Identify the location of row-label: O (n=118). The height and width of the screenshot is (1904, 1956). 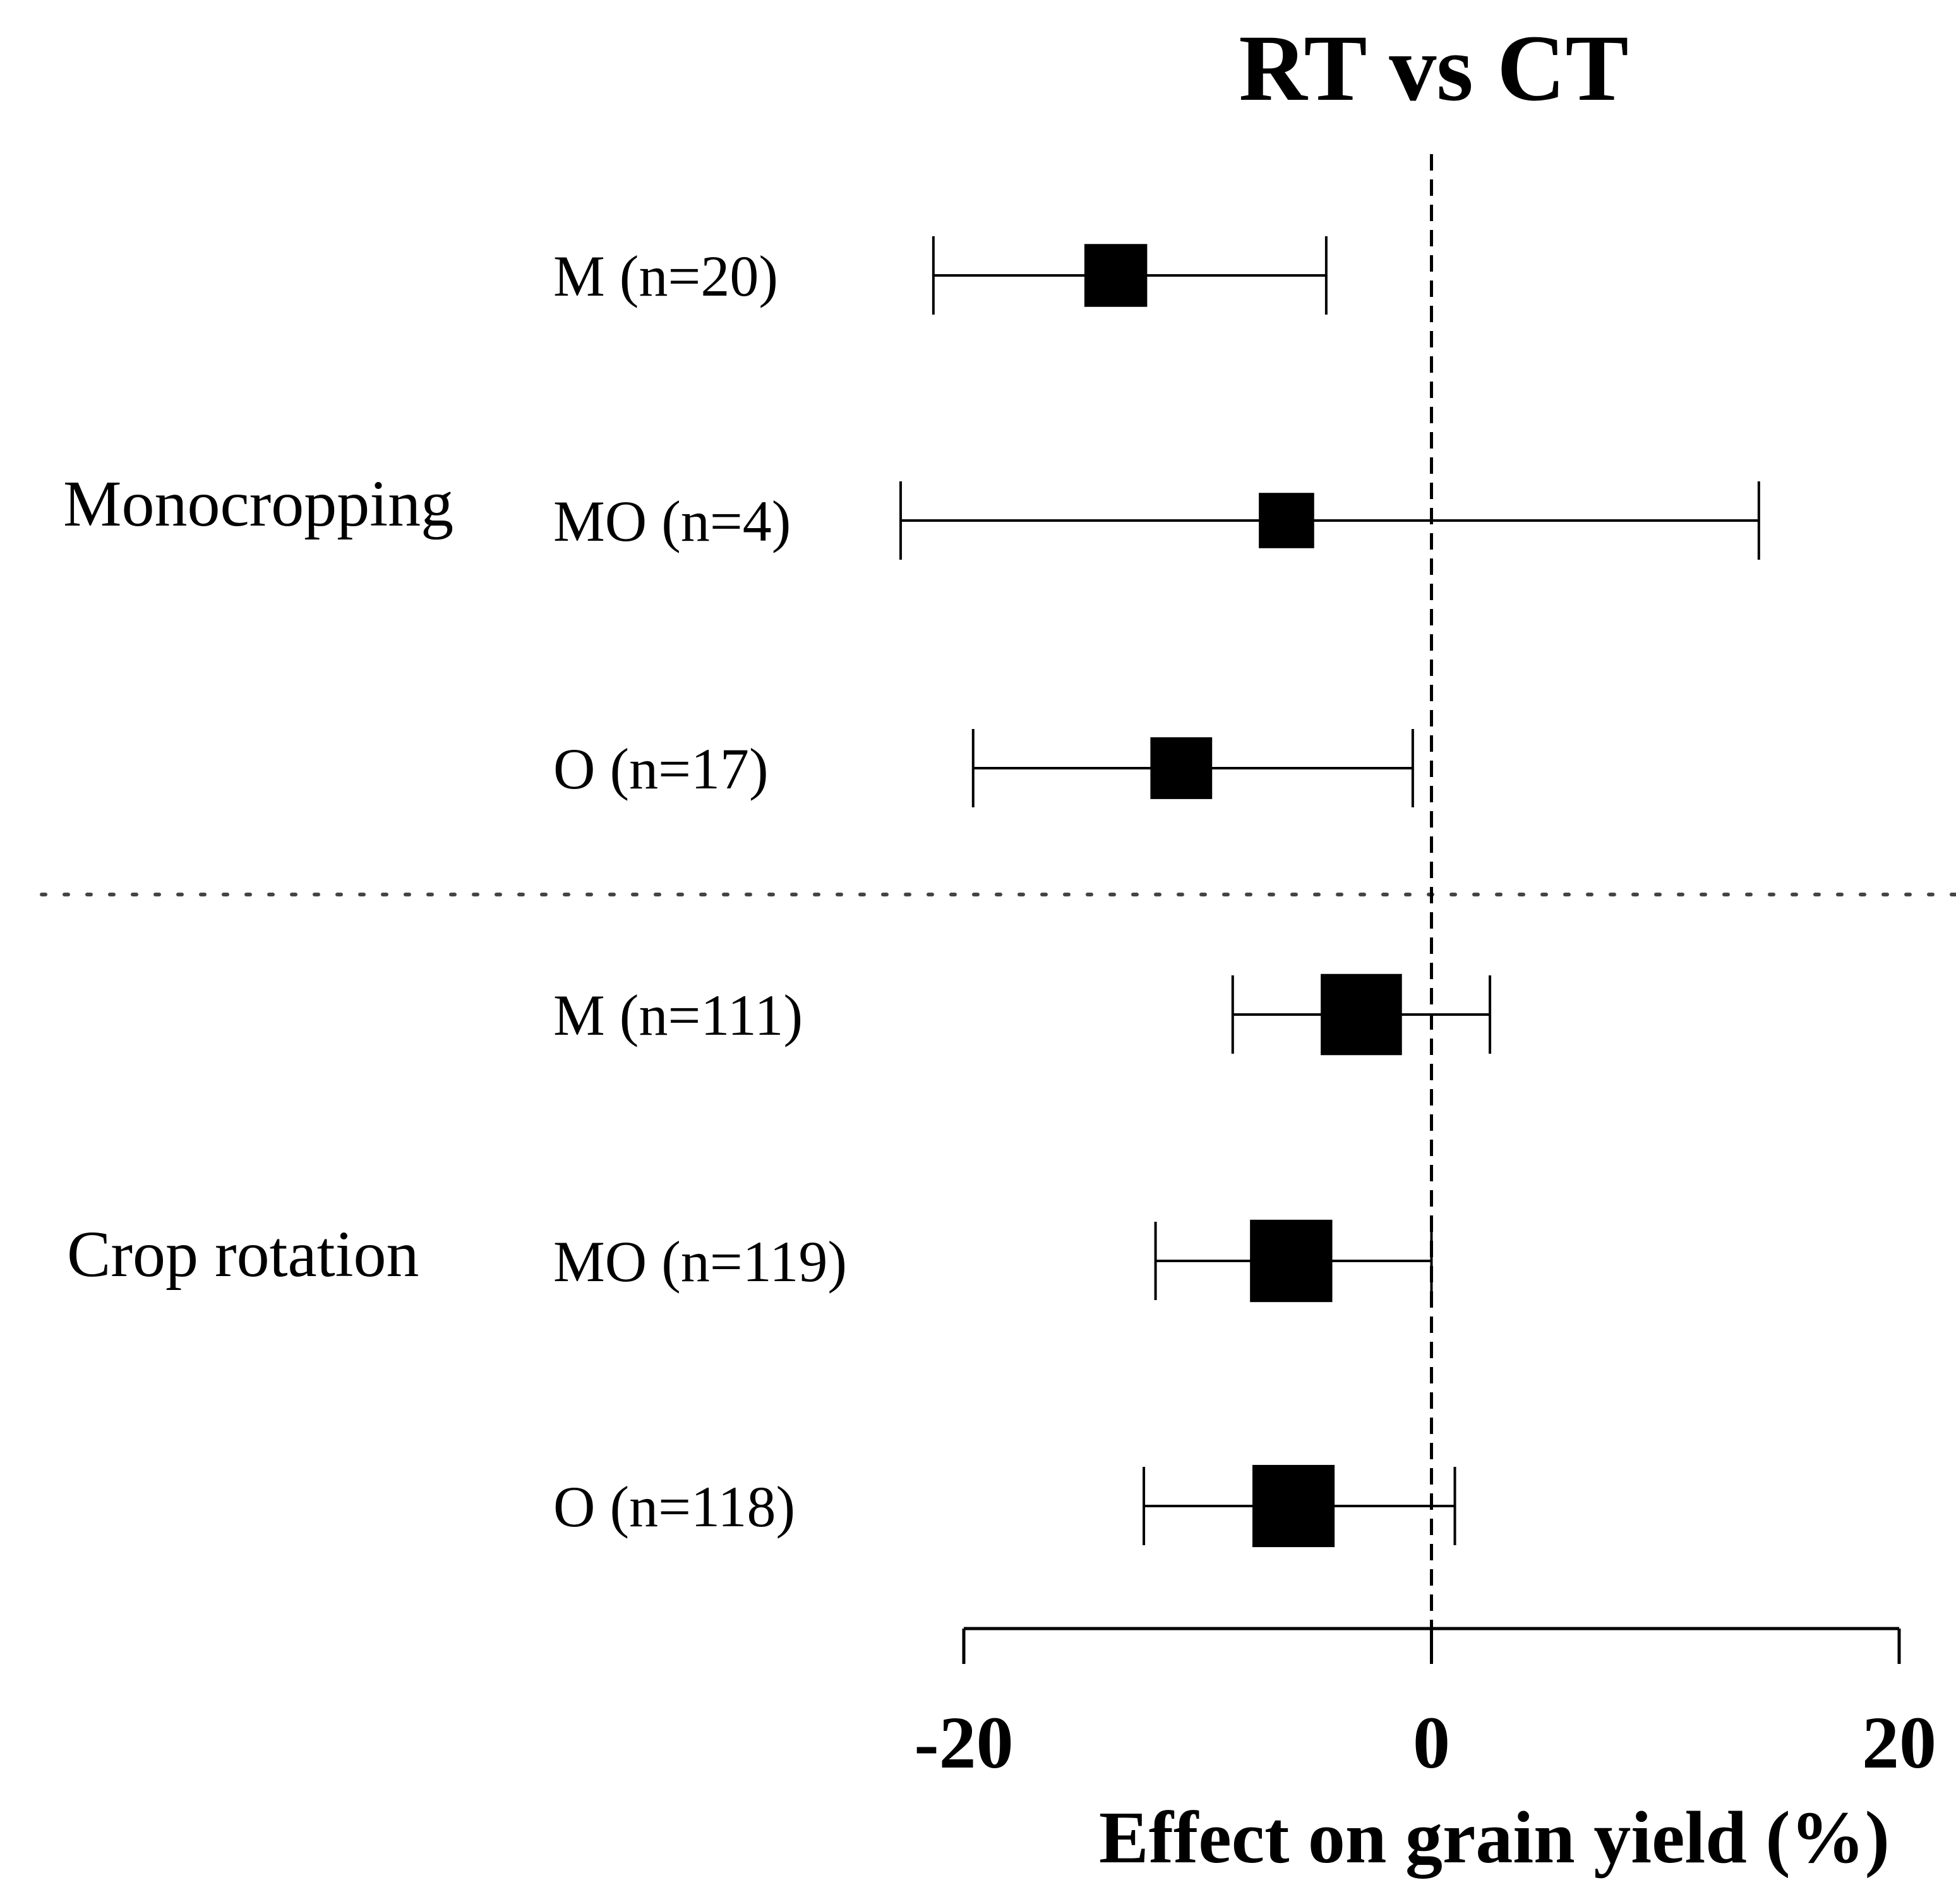
(674, 1506).